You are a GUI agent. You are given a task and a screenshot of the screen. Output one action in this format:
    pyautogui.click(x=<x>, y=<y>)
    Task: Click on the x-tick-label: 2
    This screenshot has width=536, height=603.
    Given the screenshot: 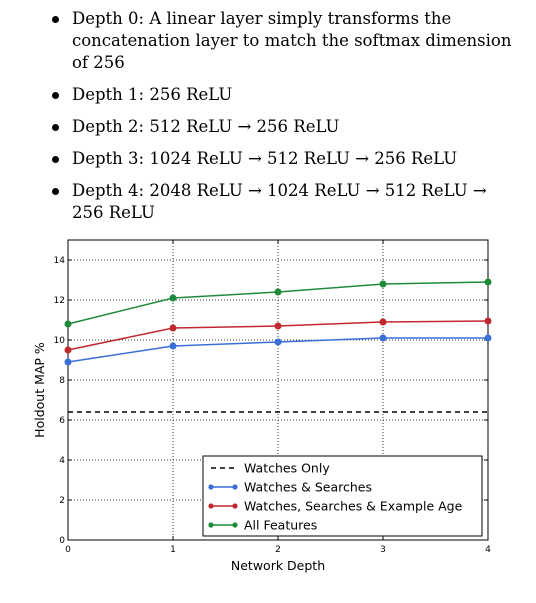 What is the action you would take?
    pyautogui.click(x=278, y=550)
    